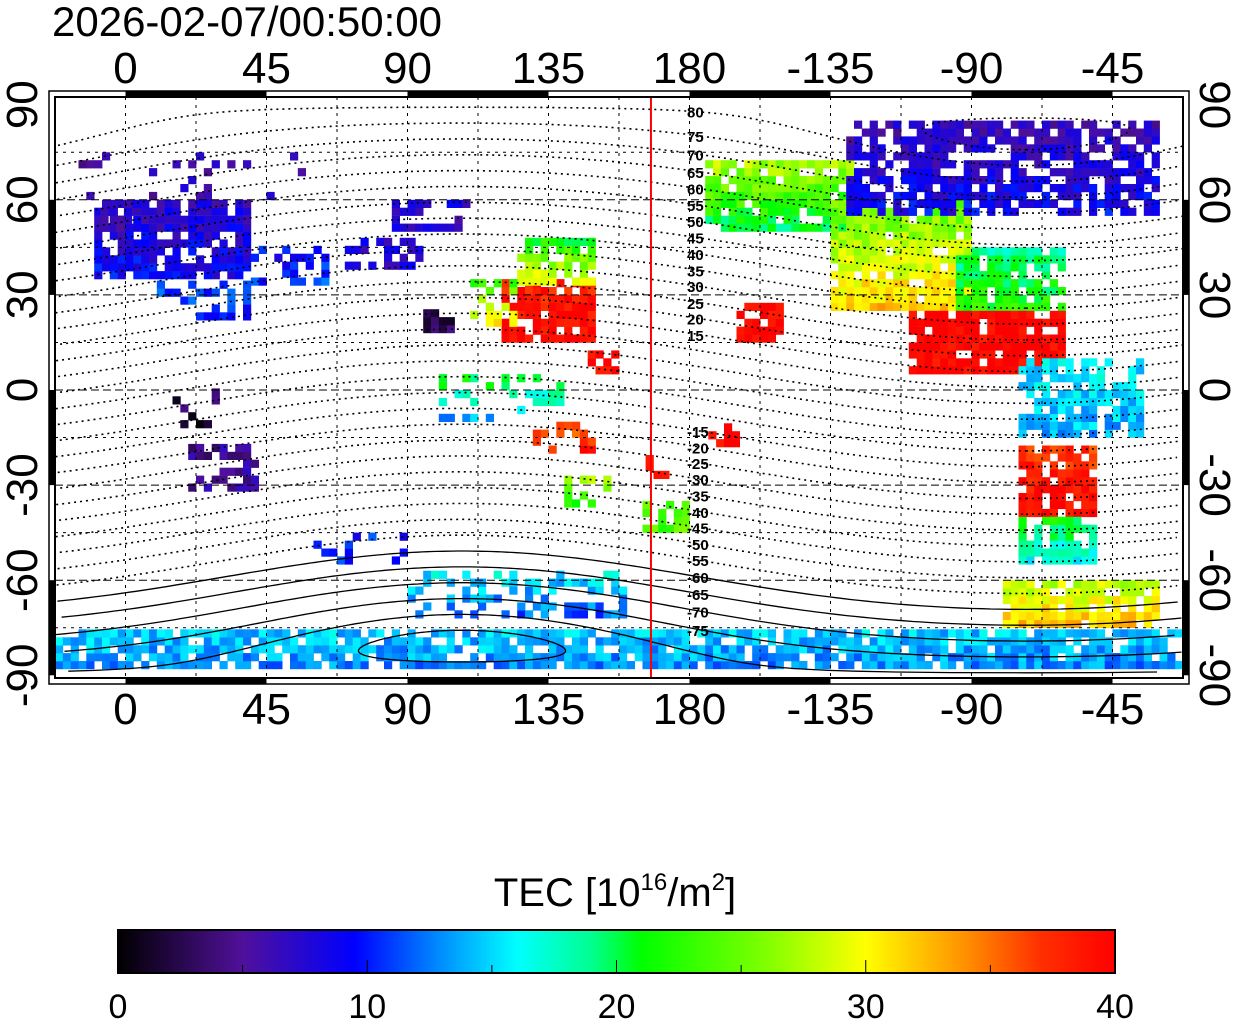 The image size is (1235, 1026). Describe the element at coordinates (23, 485) in the screenshot. I see `left-lat-tick-label: -30` at that location.